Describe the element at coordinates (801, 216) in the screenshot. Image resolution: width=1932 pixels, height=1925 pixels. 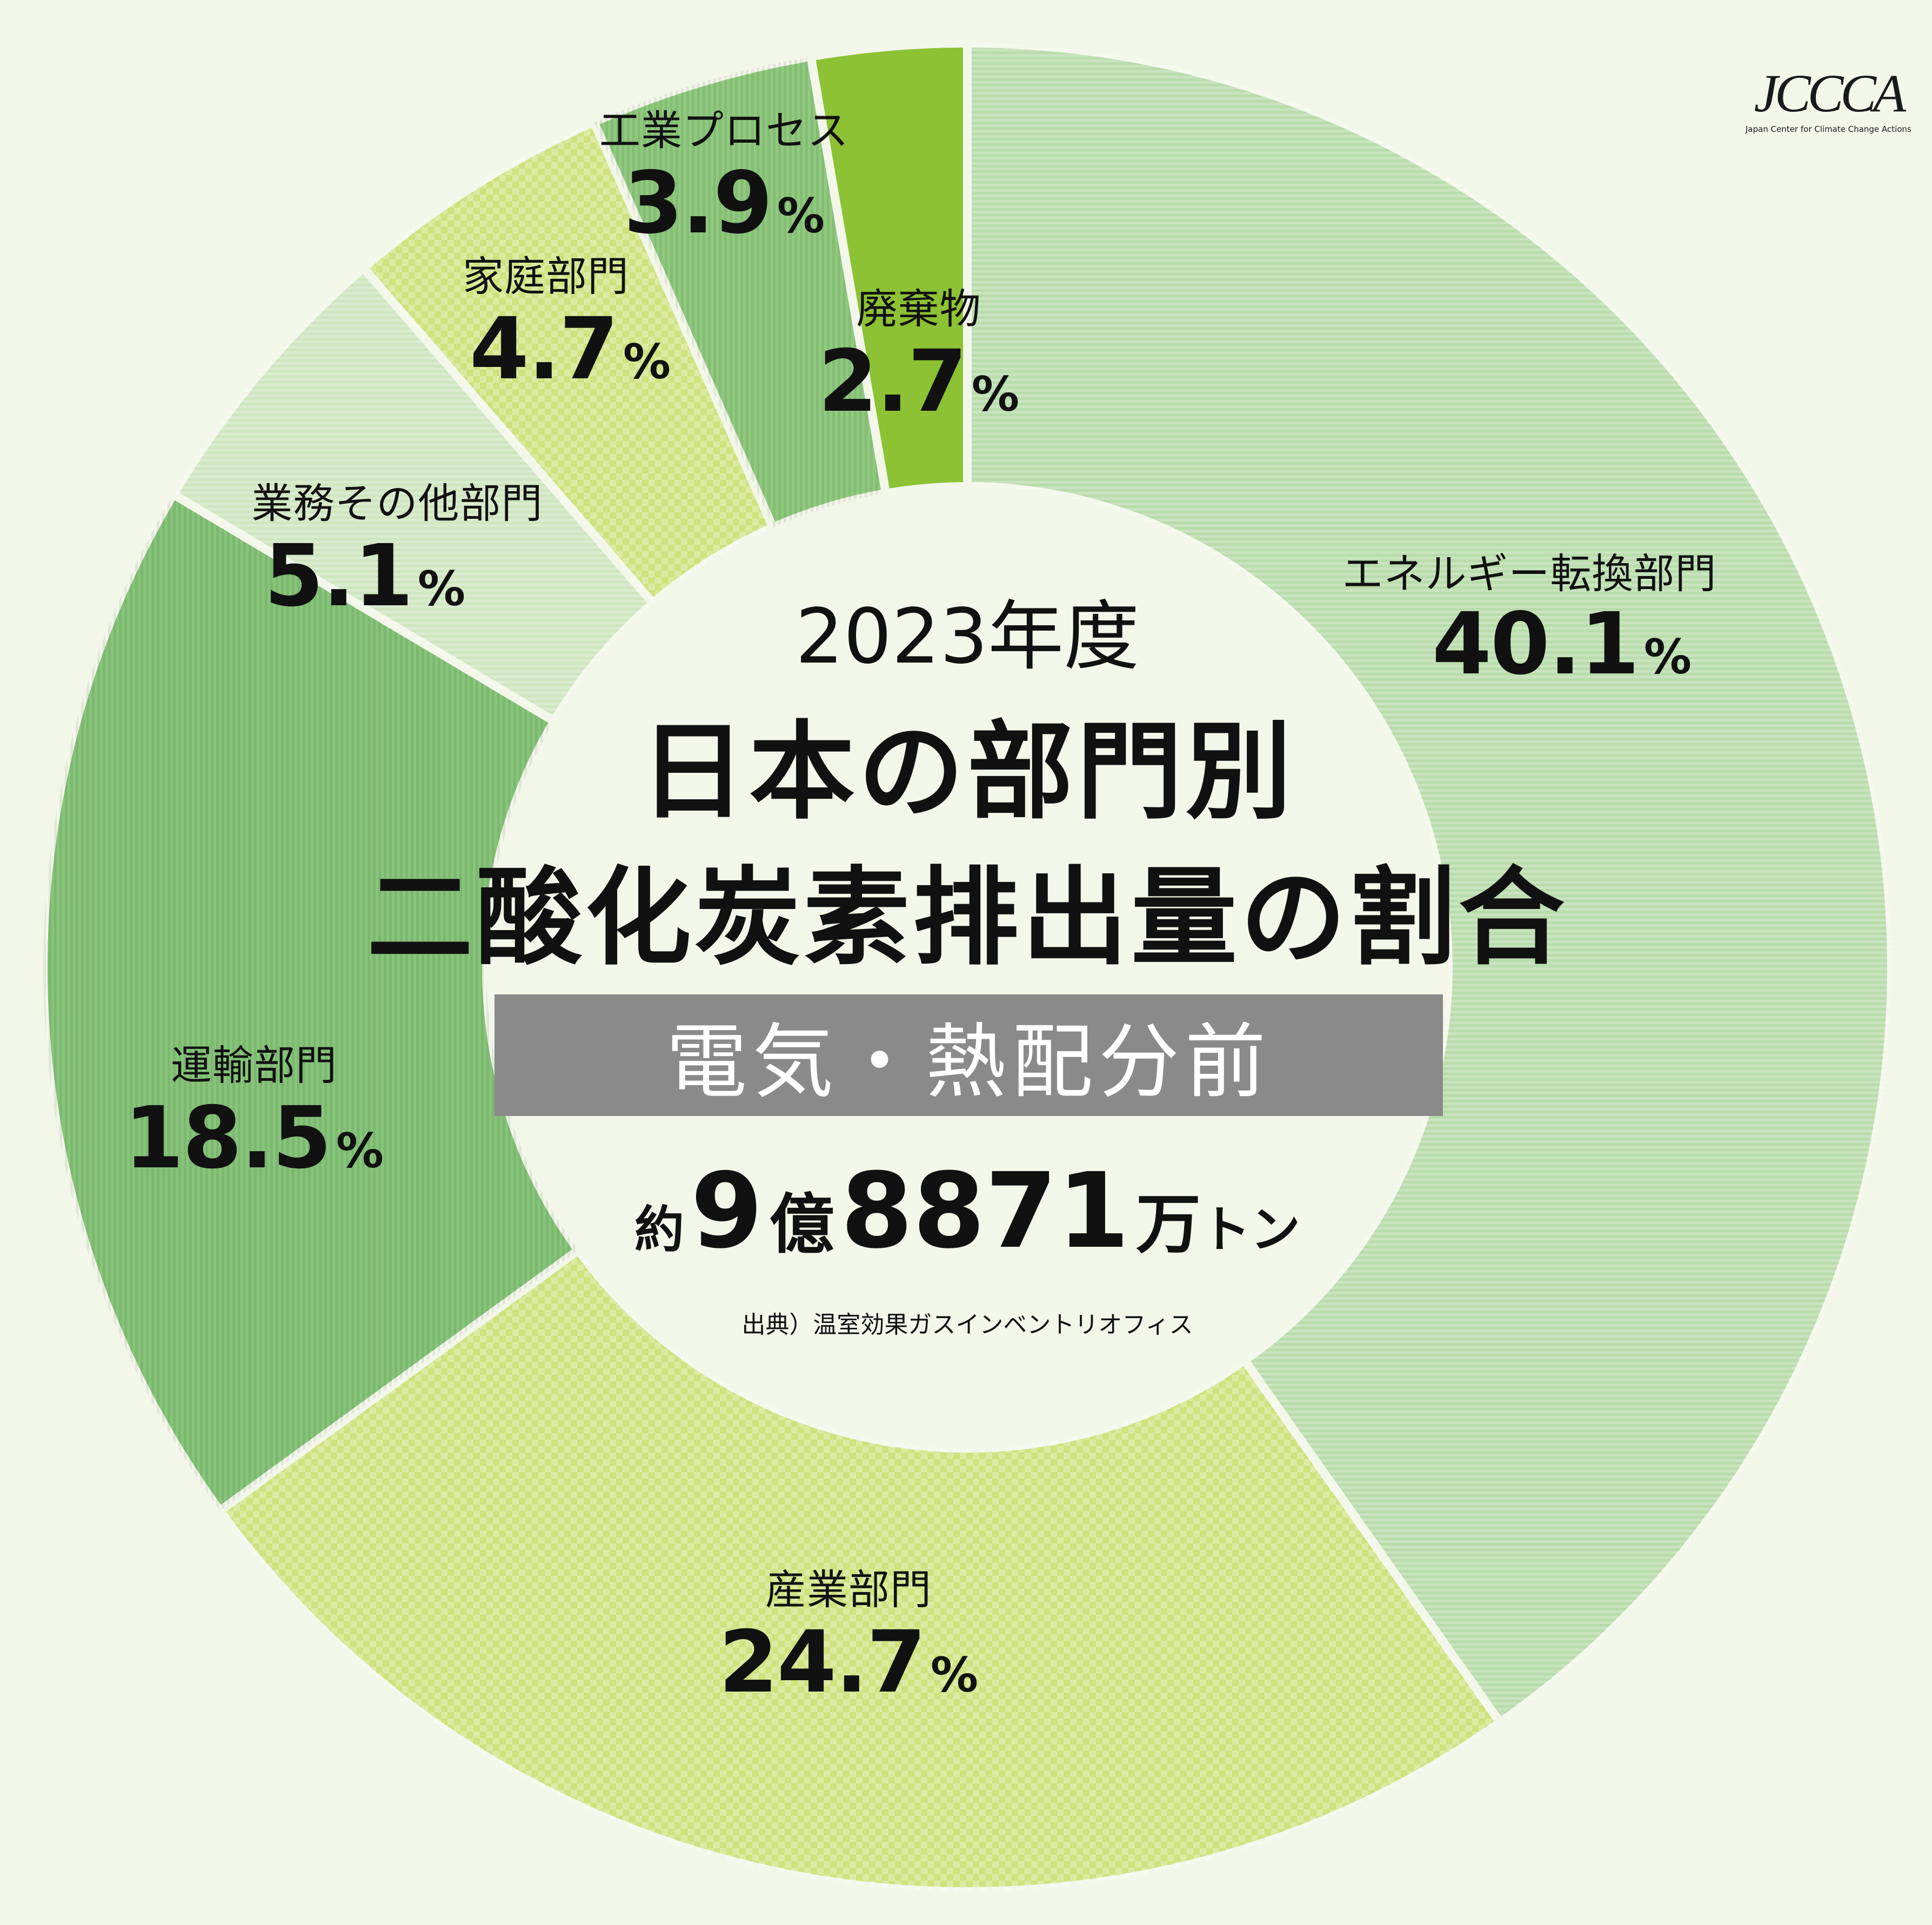
I see `slice-pct-process: %` at that location.